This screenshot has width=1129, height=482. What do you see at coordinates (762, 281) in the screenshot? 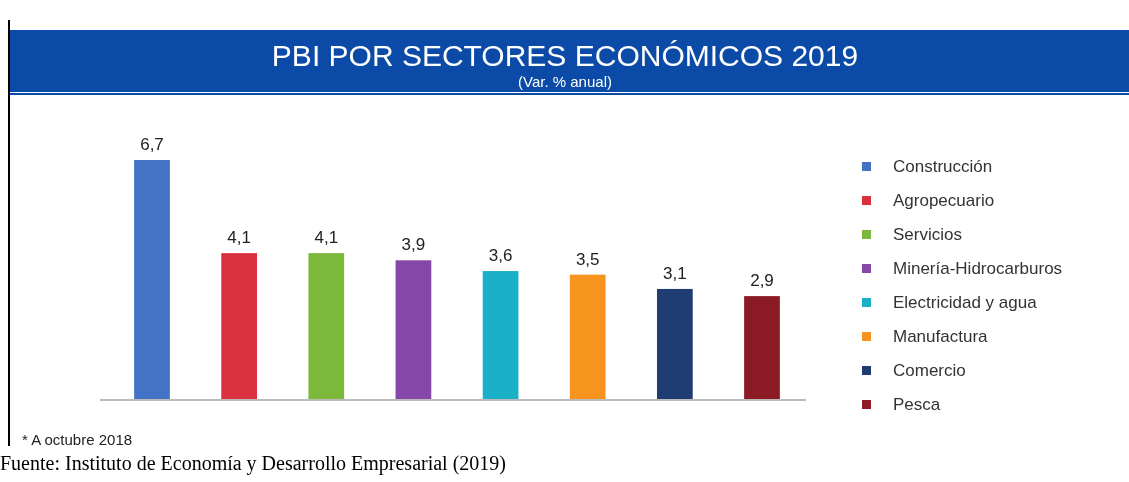
I see `data-label: 2,9` at bounding box center [762, 281].